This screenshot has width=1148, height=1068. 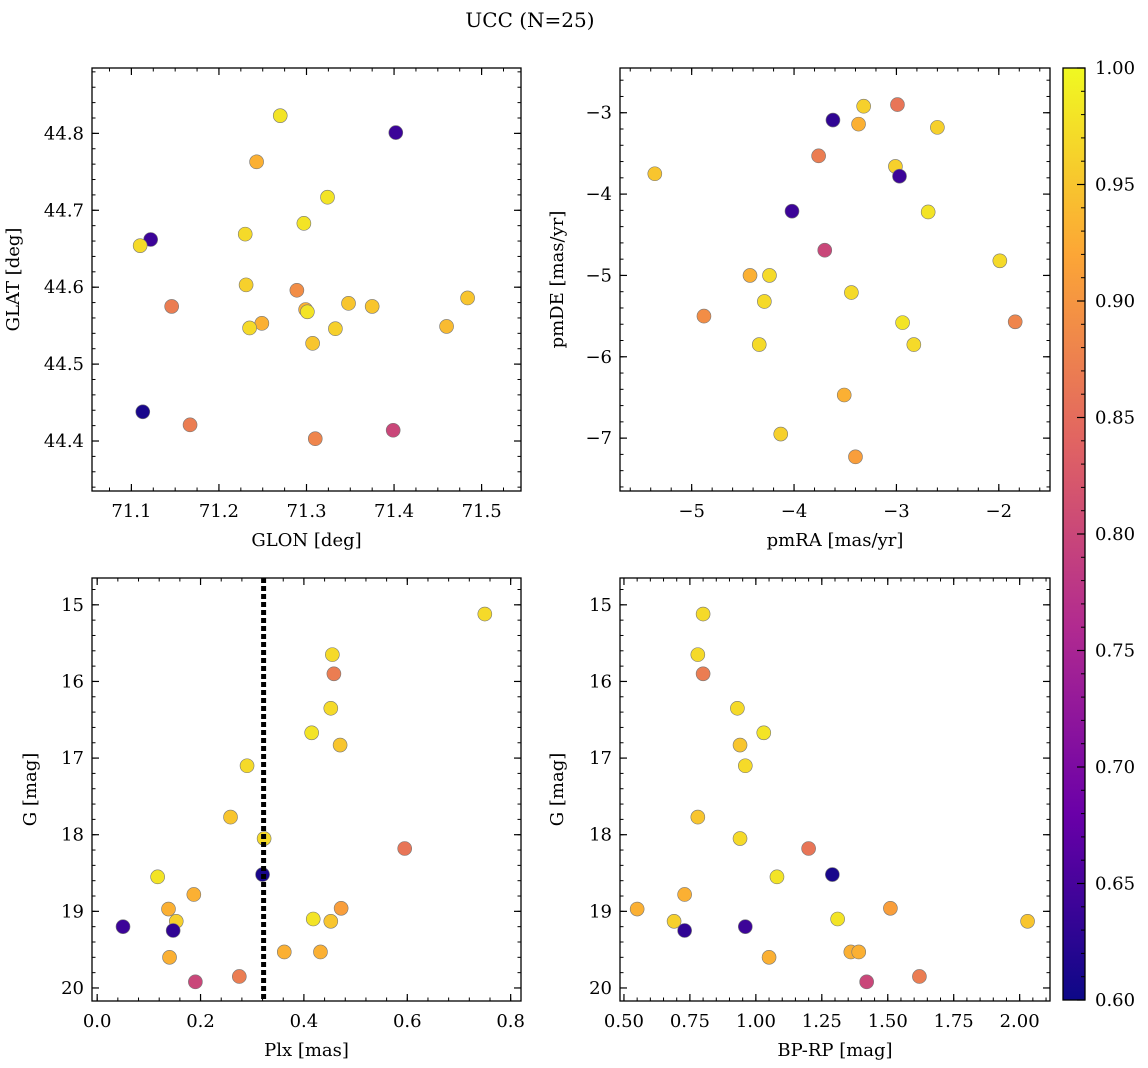 What do you see at coordinates (598, 275) in the screenshot?
I see `y-tick-label: −5` at bounding box center [598, 275].